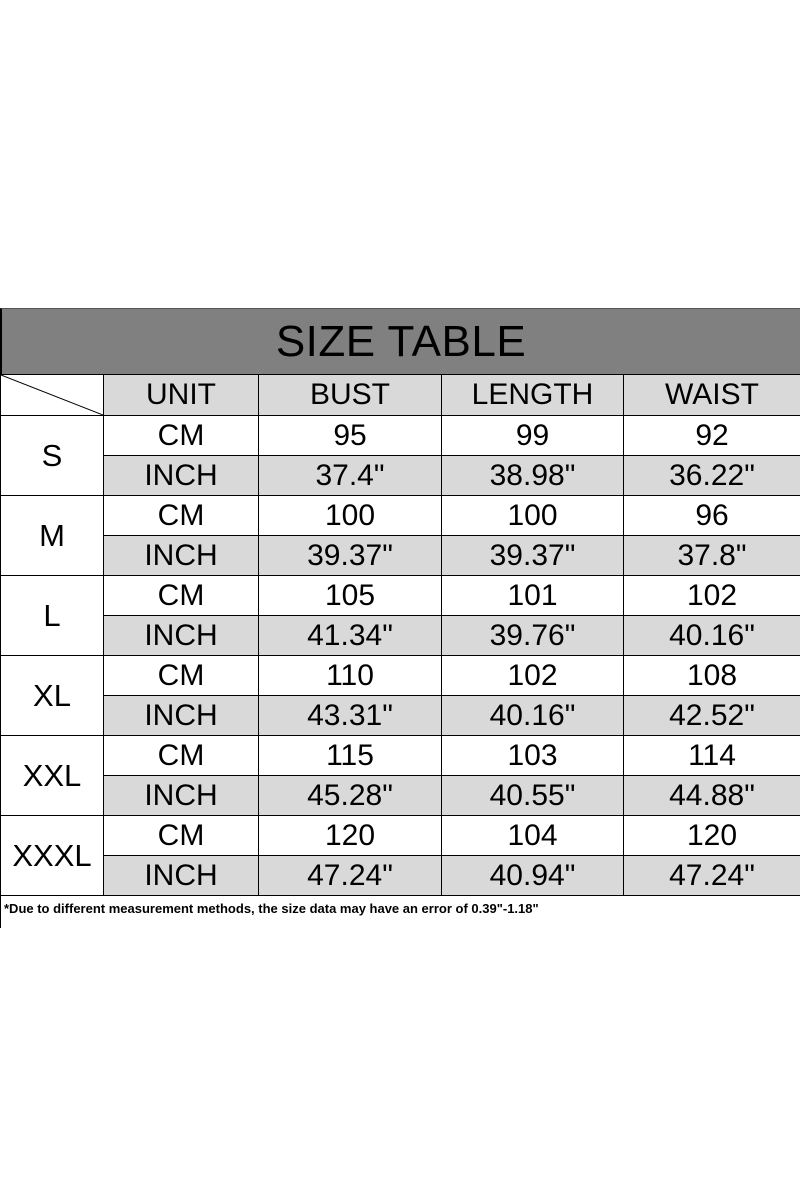  I want to click on size-label: M, so click(52, 535).